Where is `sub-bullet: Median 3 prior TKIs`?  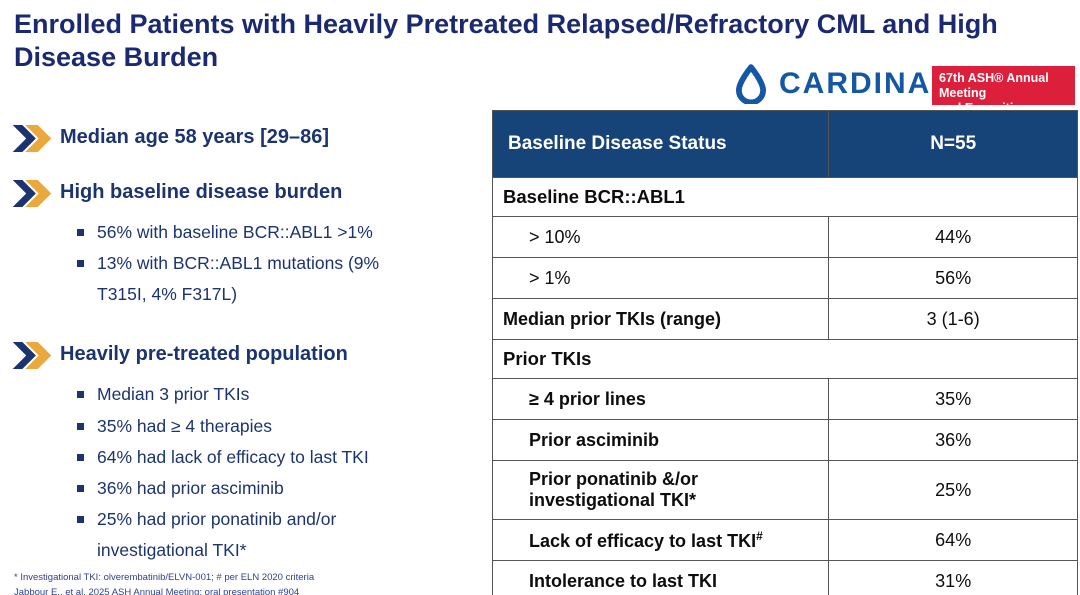
sub-bullet: Median 3 prior TKIs is located at coordinates (246, 394).